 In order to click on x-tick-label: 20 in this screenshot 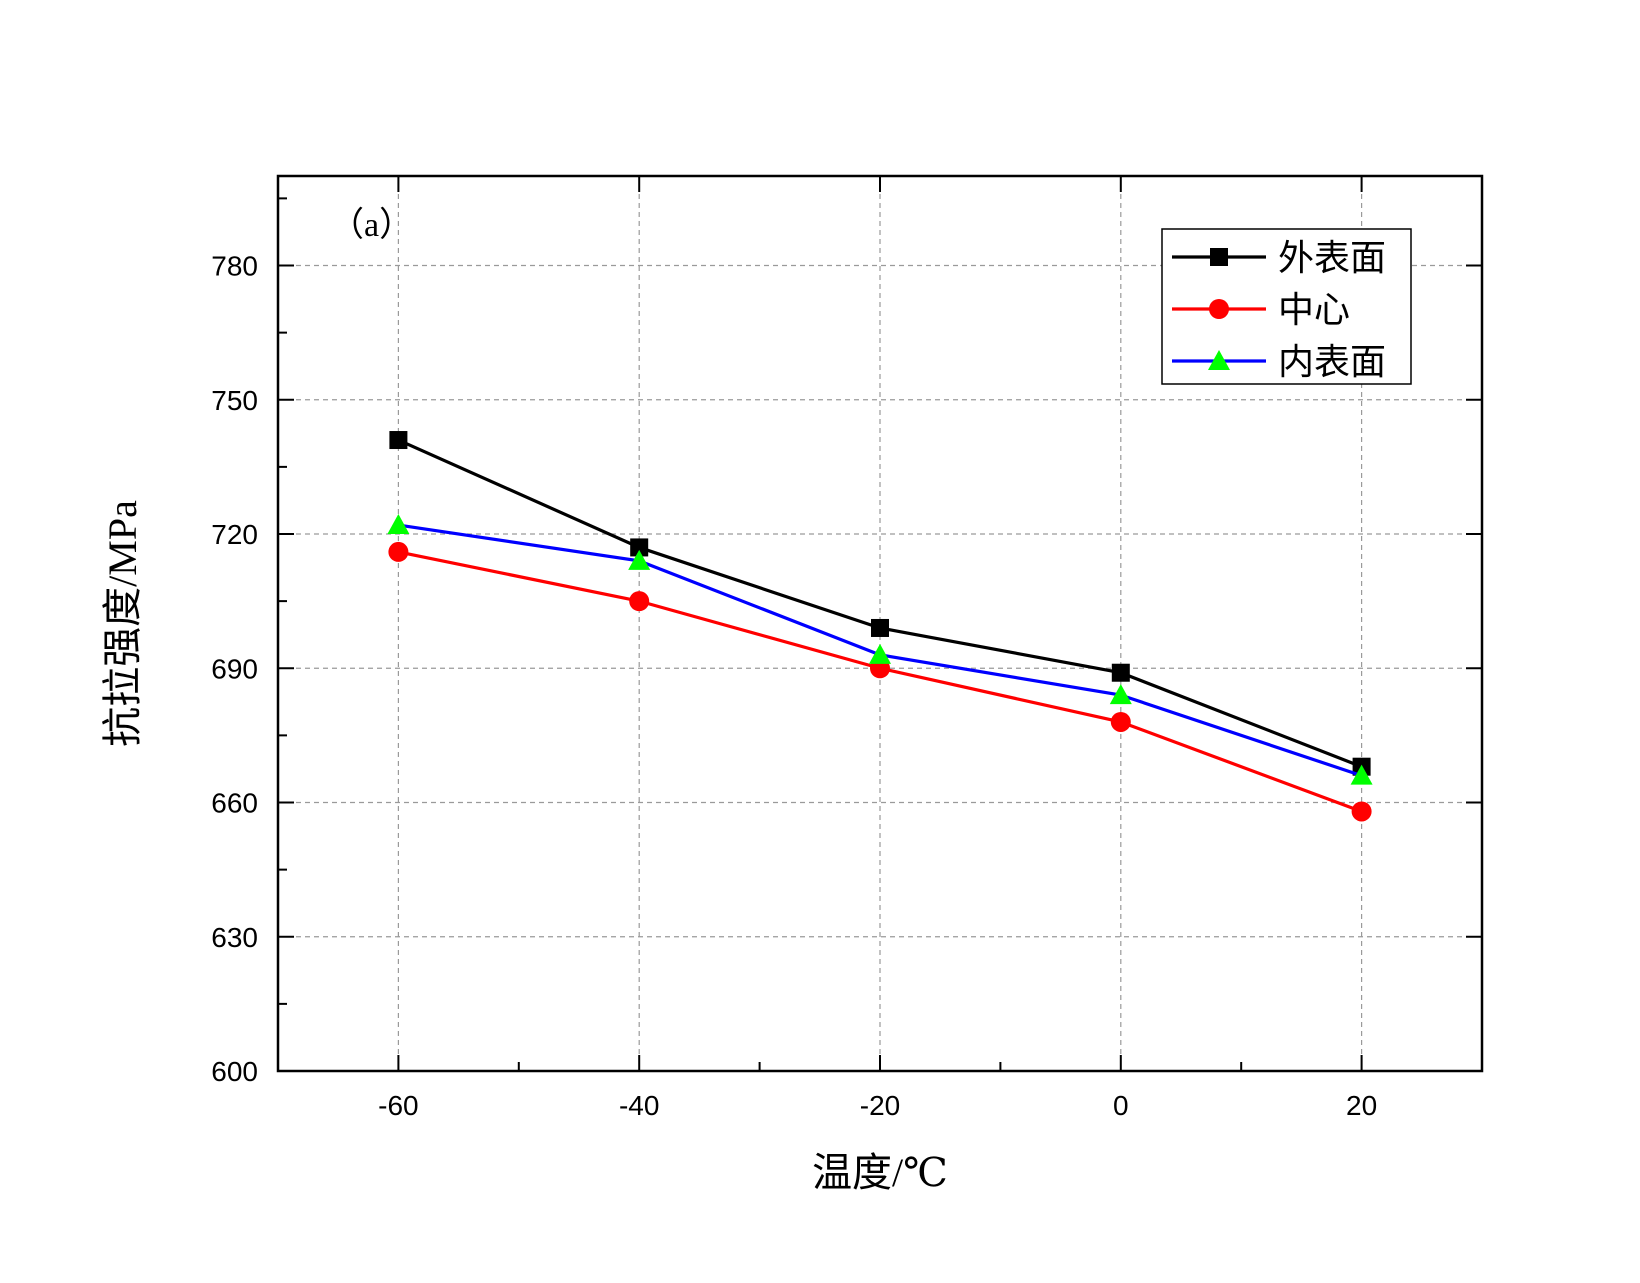, I will do `click(1361, 1105)`.